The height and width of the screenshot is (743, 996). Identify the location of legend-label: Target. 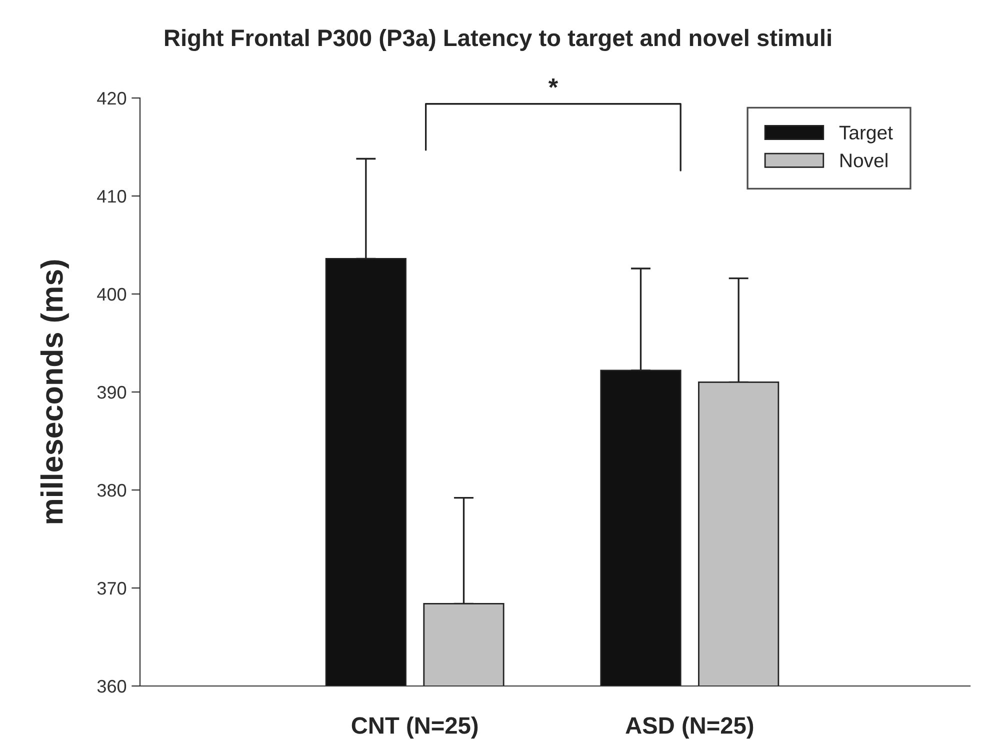
(866, 135).